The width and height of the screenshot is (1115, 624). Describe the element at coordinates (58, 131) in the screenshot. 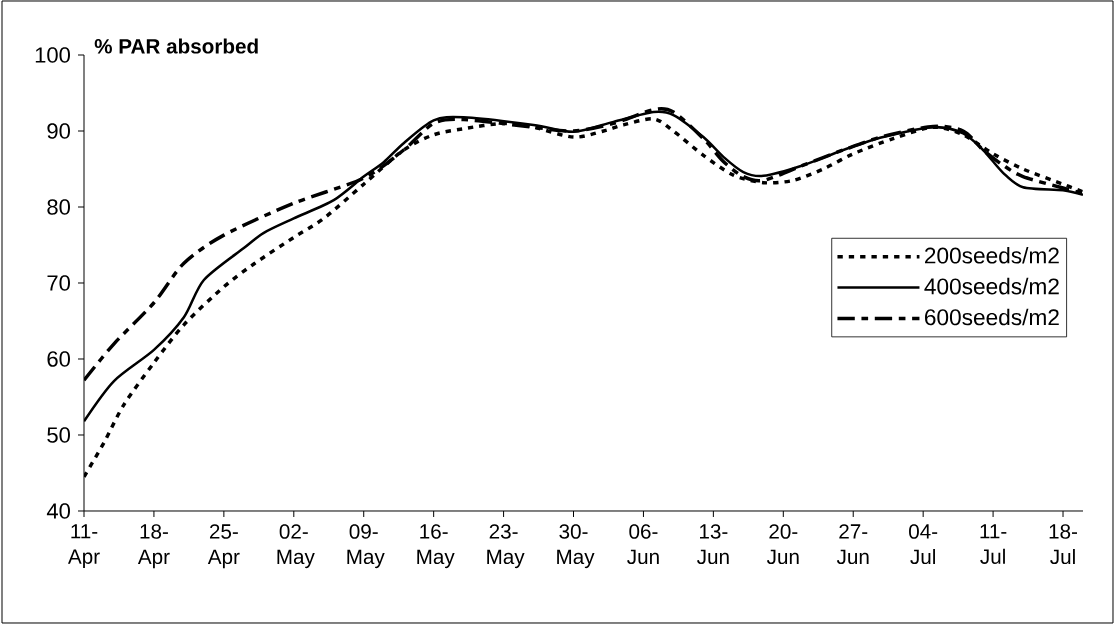

I see `y-tick-label: 90` at that location.